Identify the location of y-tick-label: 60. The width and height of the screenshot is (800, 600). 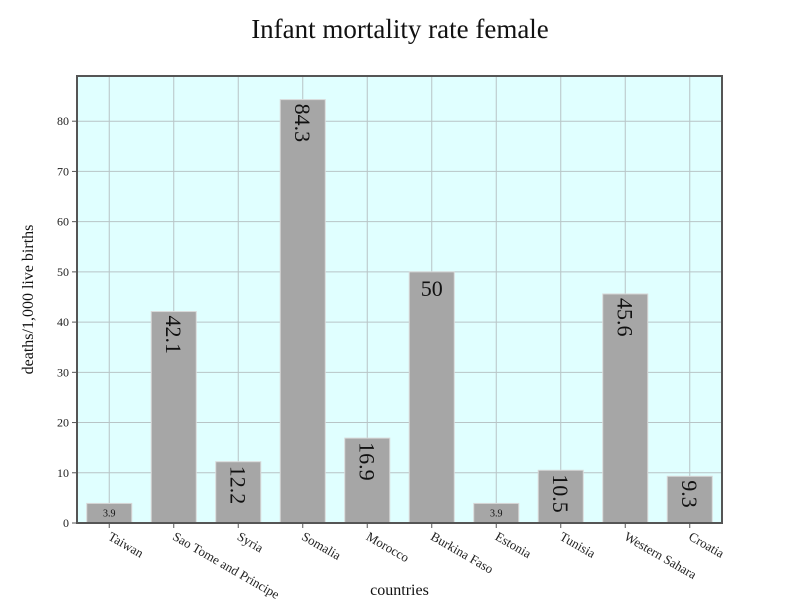
(63, 222).